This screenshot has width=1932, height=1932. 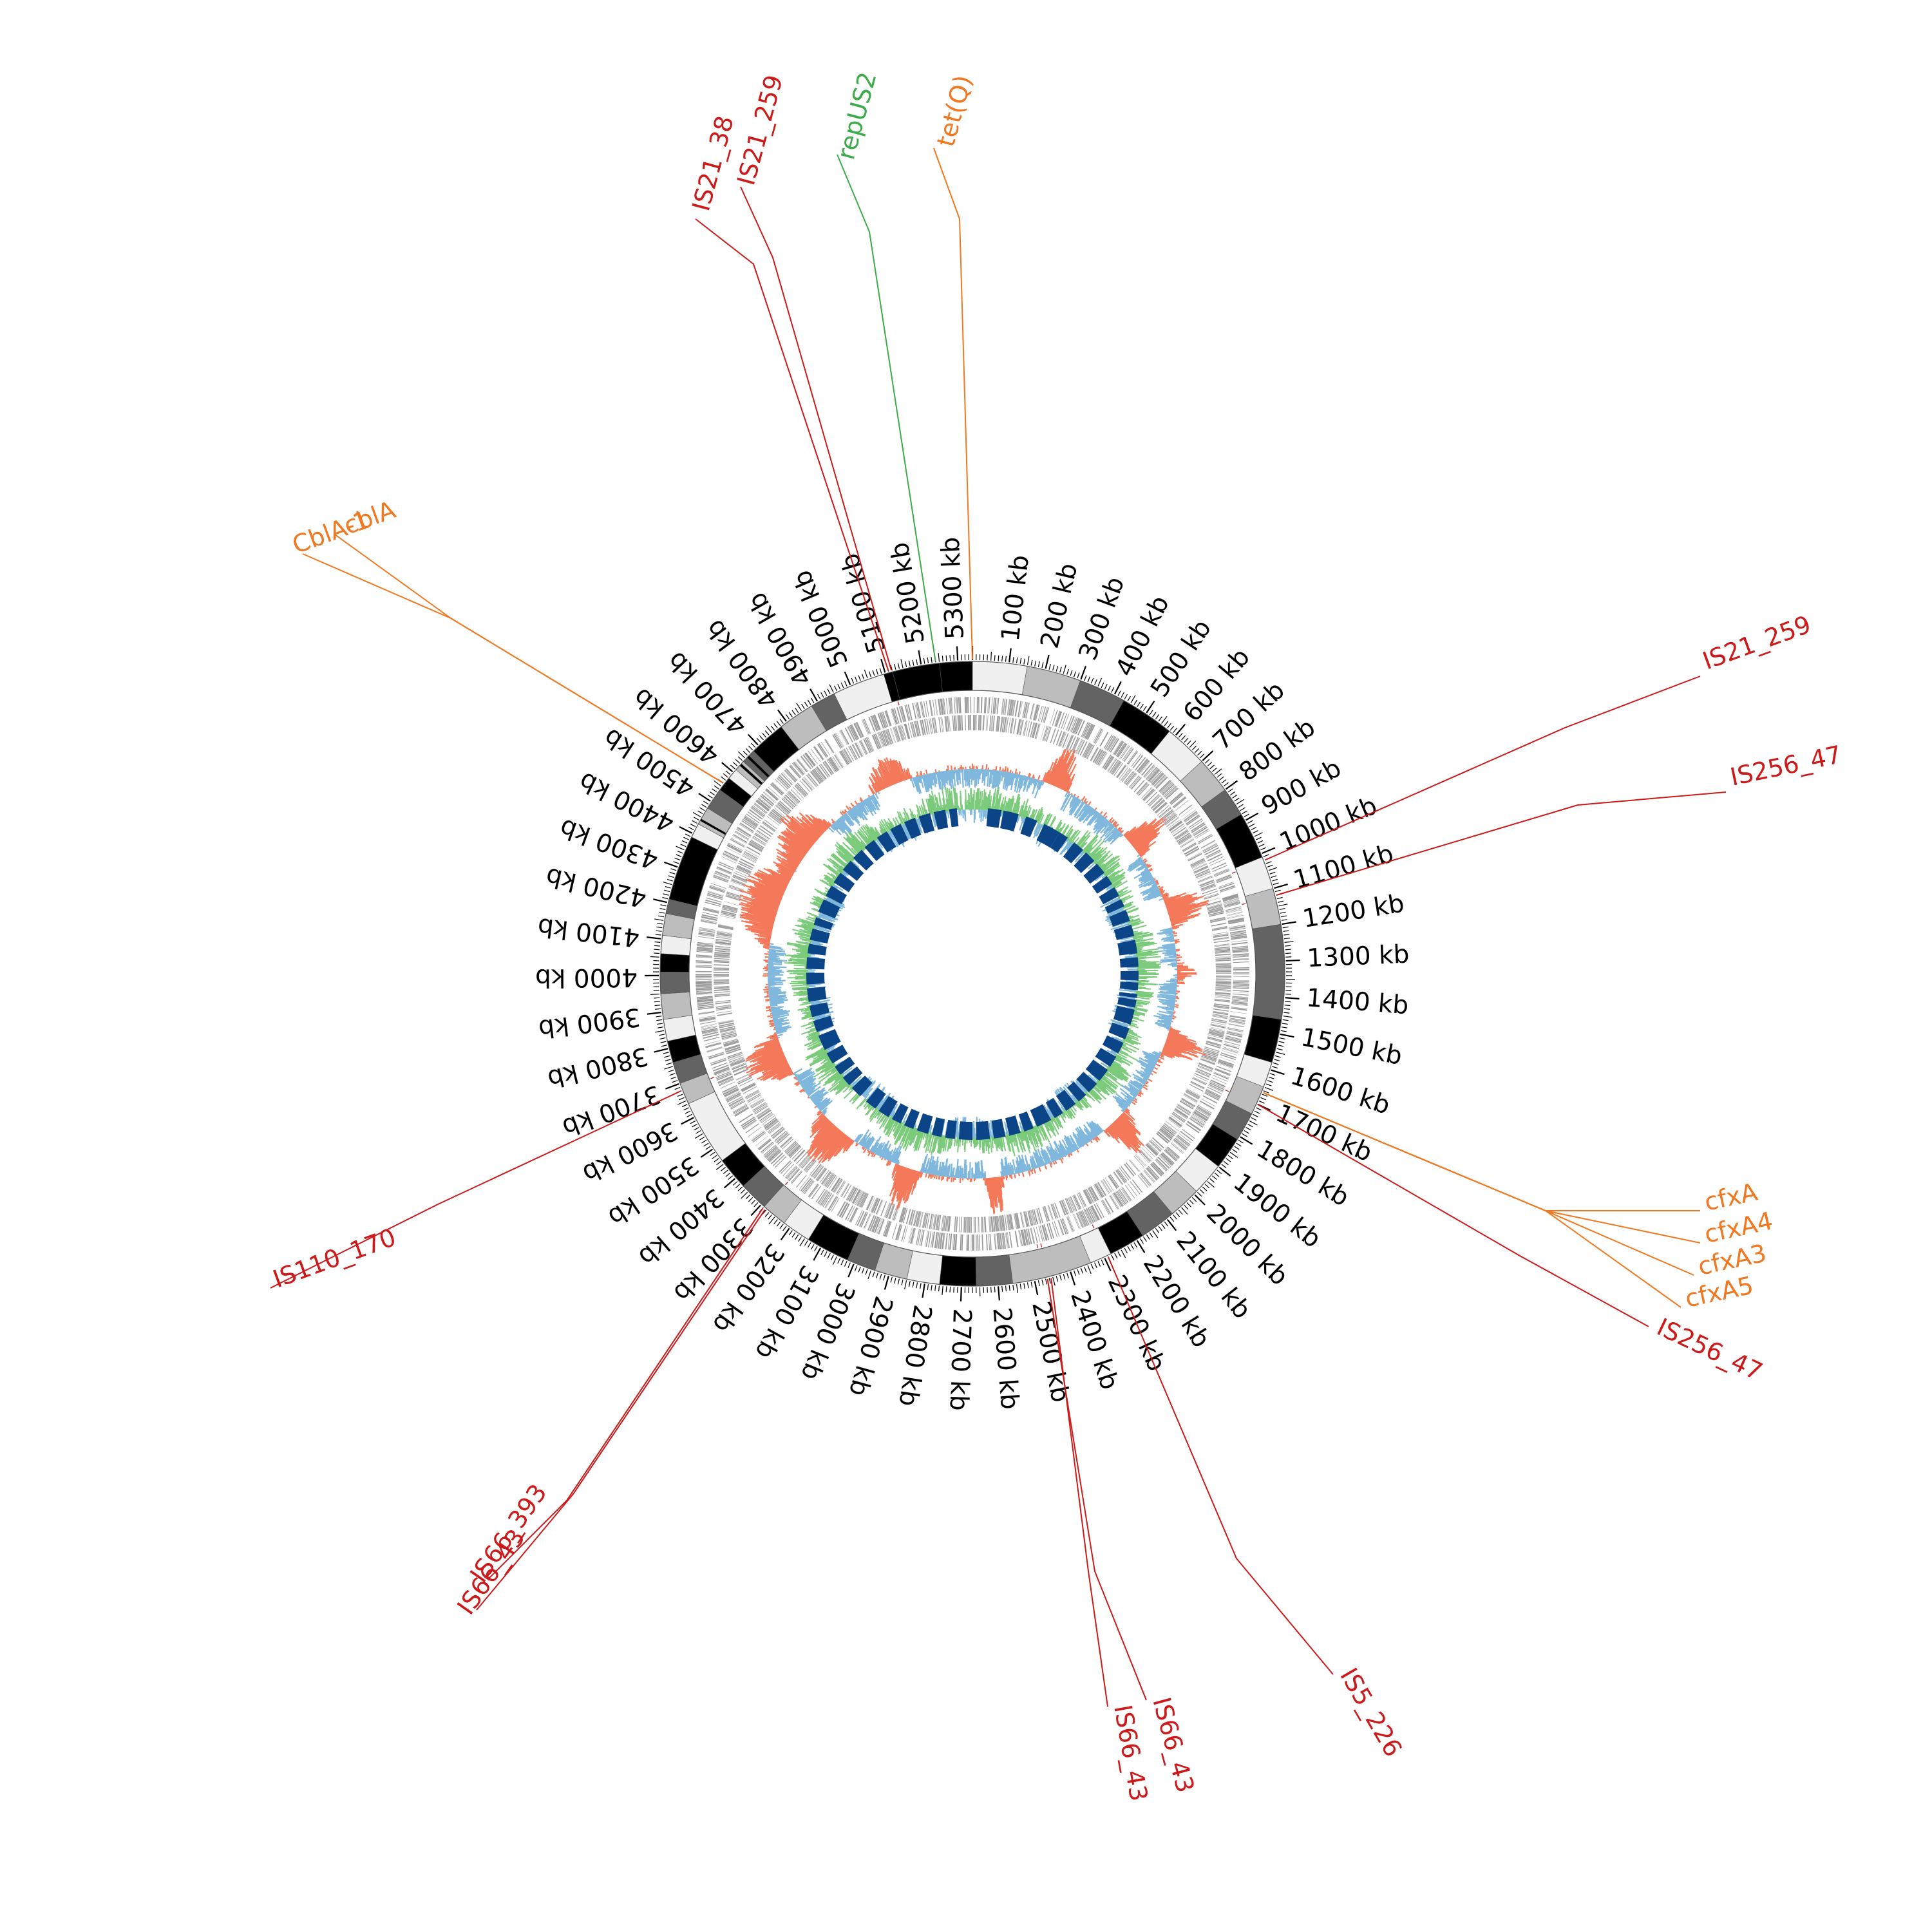 I want to click on gc-skew-negative, so click(x=972, y=974).